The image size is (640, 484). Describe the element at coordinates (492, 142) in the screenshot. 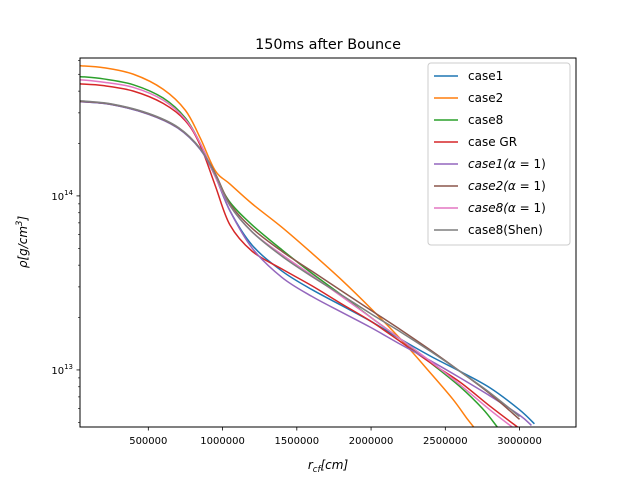

I see `legend-label: case GR` at that location.